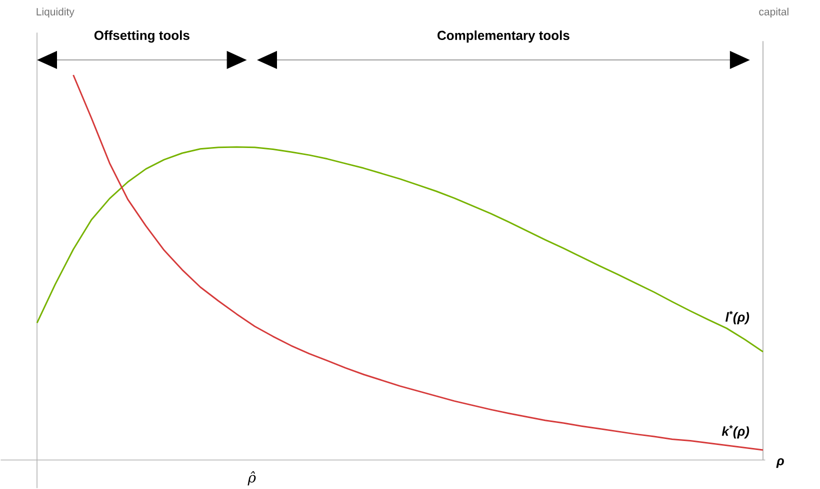 This screenshot has width=820, height=489. I want to click on series-label: l$^{*}$(ρ), so click(738, 317).